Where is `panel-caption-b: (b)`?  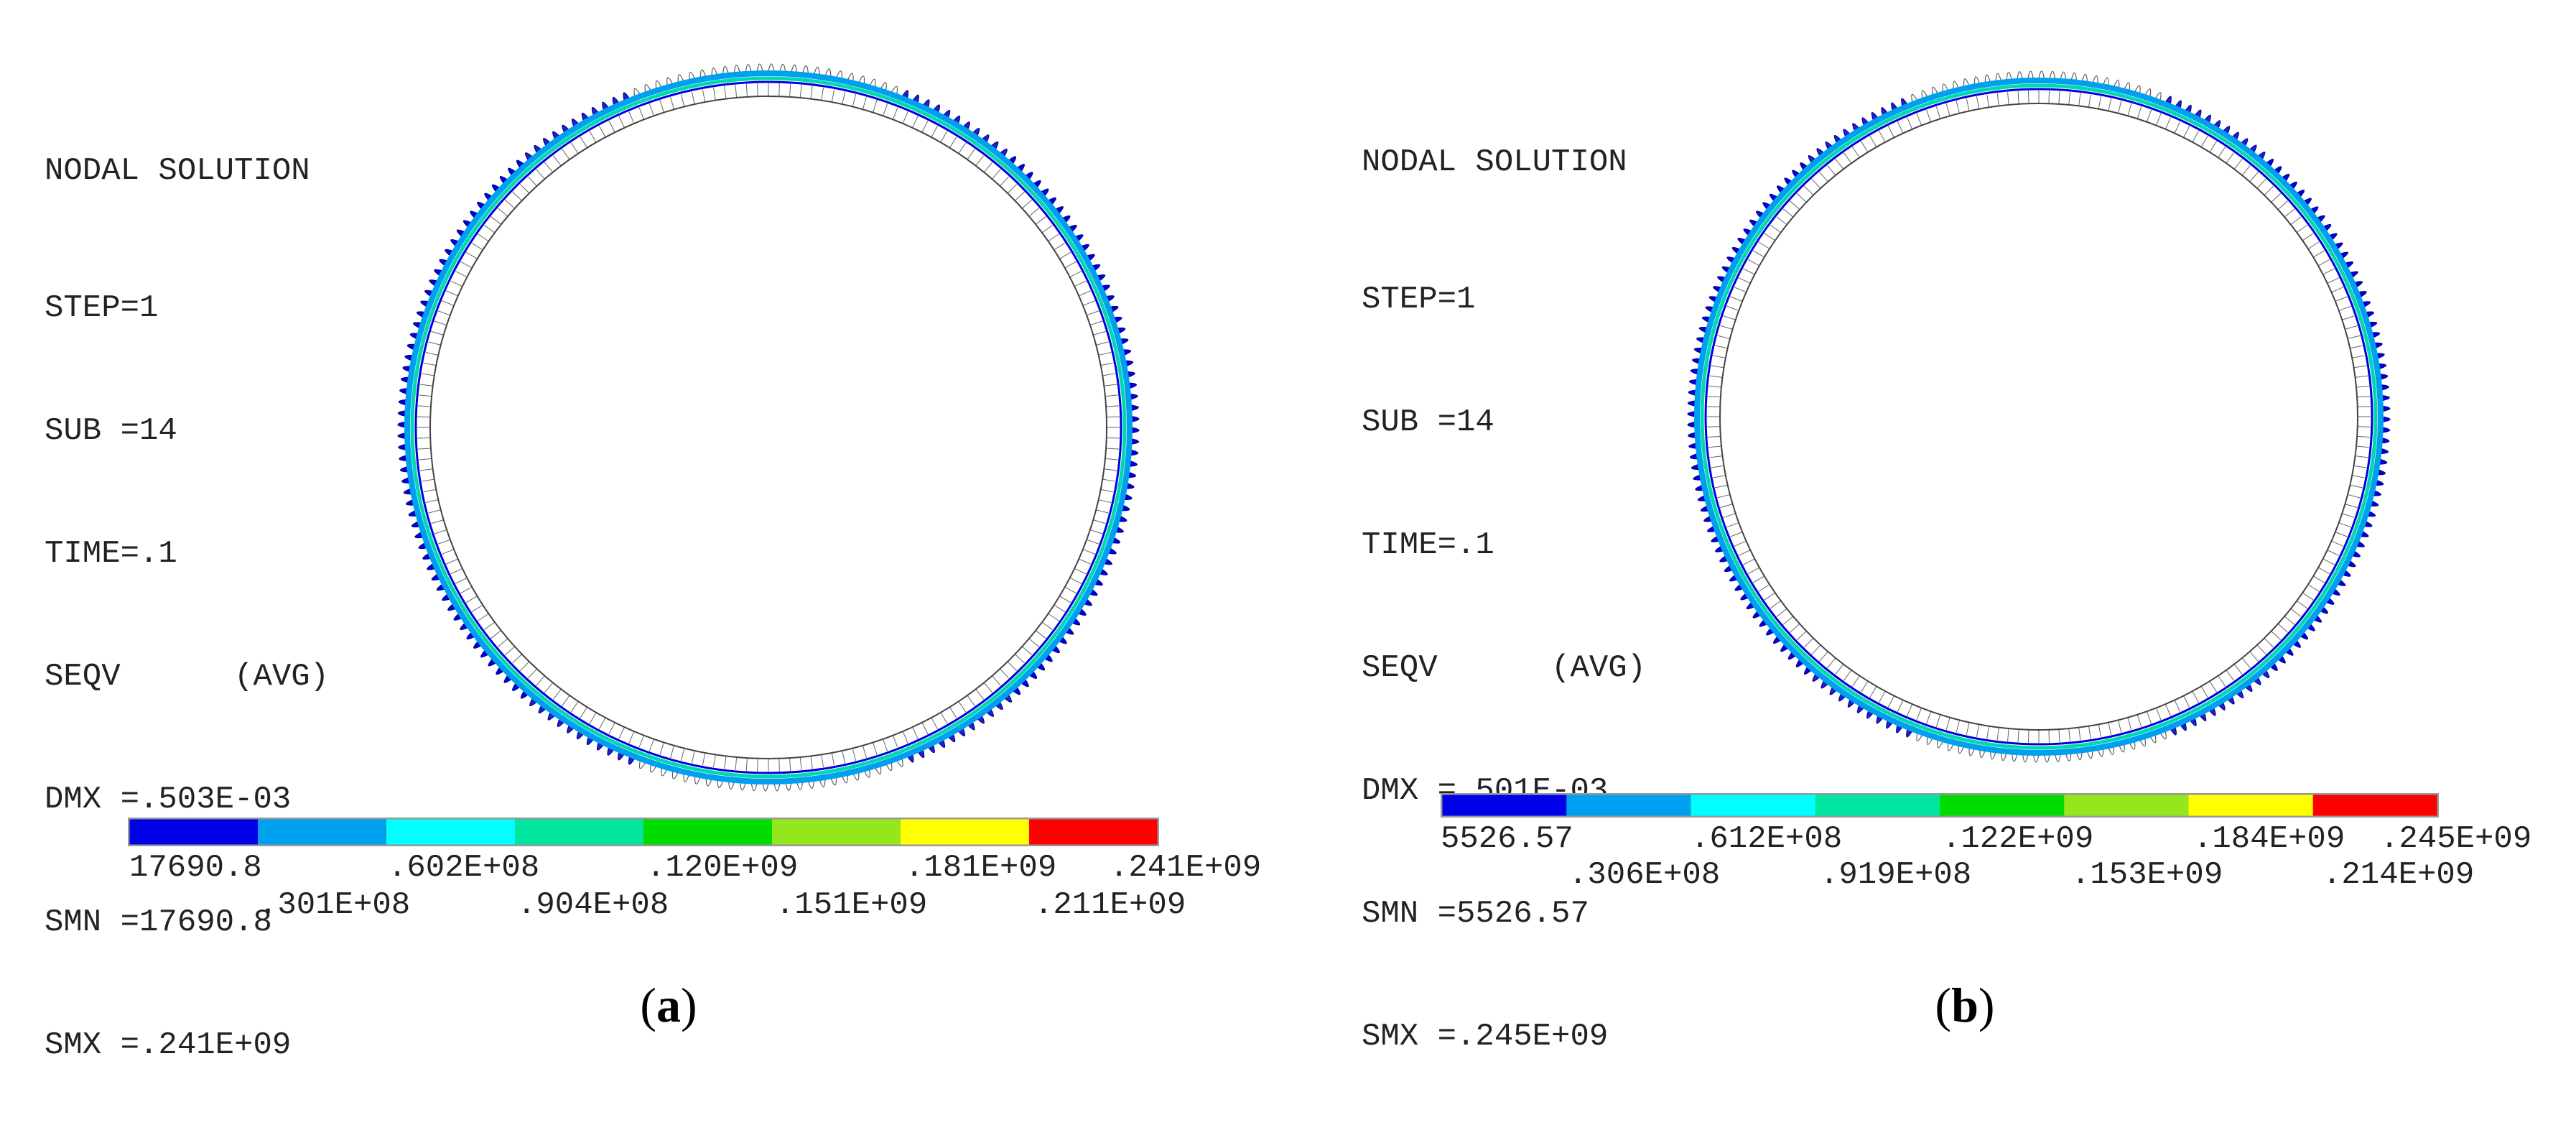 panel-caption-b: (b) is located at coordinates (1965, 1005).